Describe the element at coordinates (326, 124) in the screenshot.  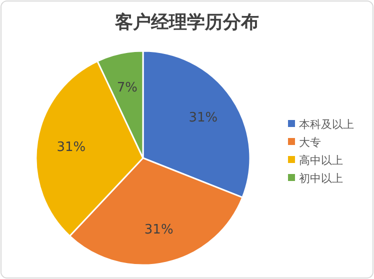
I see `legend-label: 本科及以上` at that location.